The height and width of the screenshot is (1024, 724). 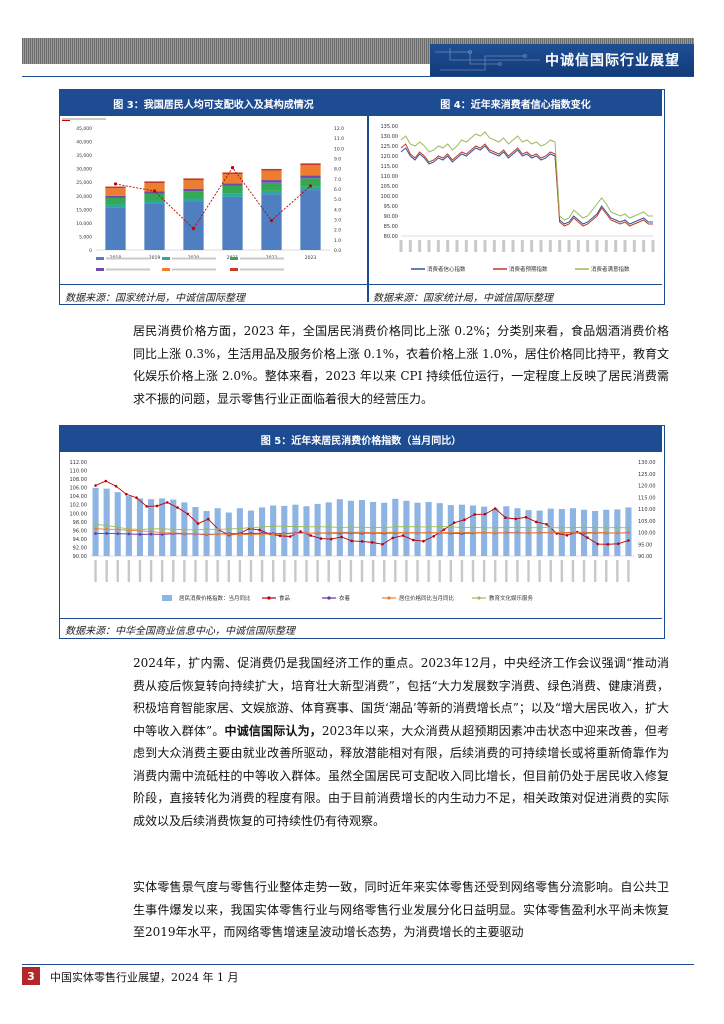 What do you see at coordinates (84, 183) in the screenshot?
I see `fig3-ytick-label: 25,000` at bounding box center [84, 183].